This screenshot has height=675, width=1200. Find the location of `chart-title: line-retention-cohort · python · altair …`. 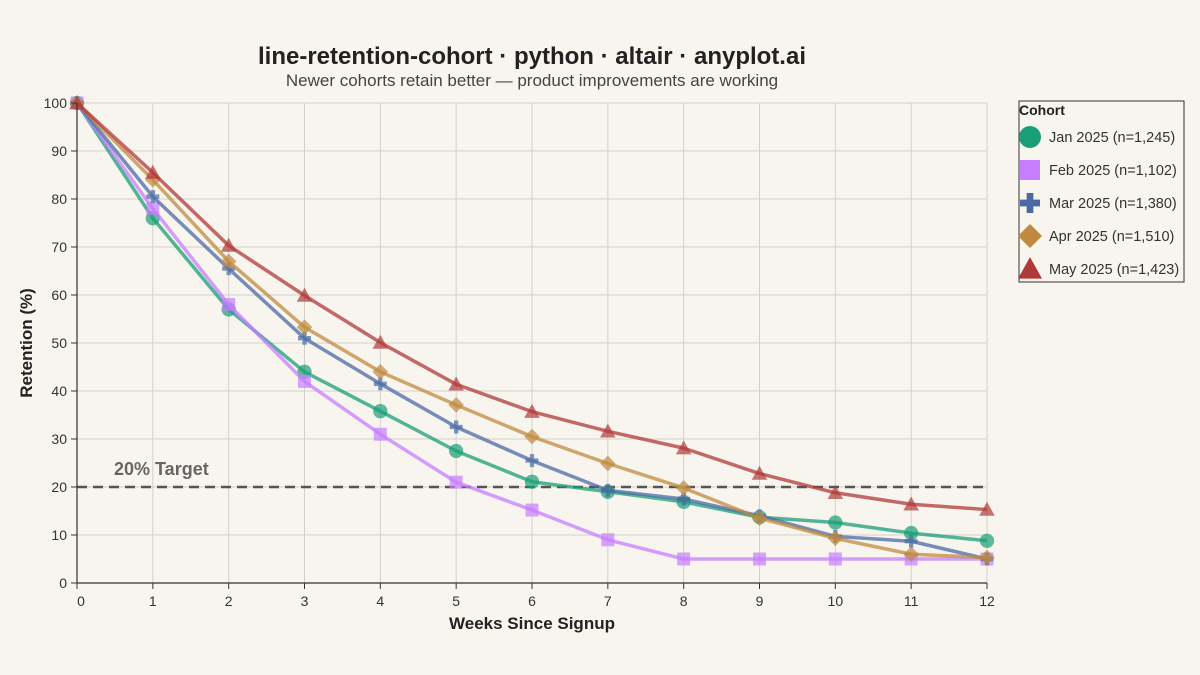

chart-title: line-retention-cohort · python · altair … is located at coordinates (532, 56).